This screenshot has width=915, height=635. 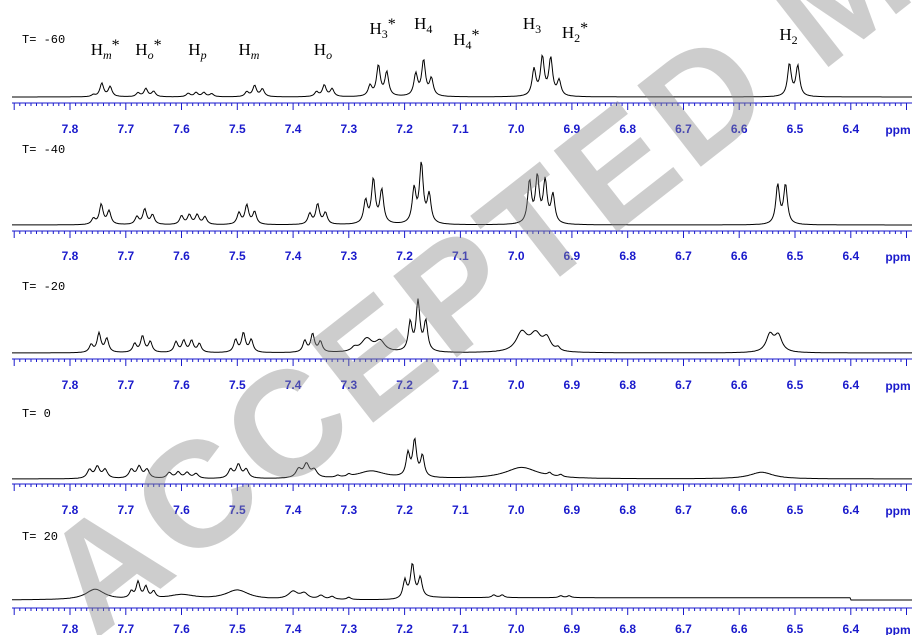 What do you see at coordinates (105, 49) in the screenshot?
I see `peak-assignment-label: Hm*` at bounding box center [105, 49].